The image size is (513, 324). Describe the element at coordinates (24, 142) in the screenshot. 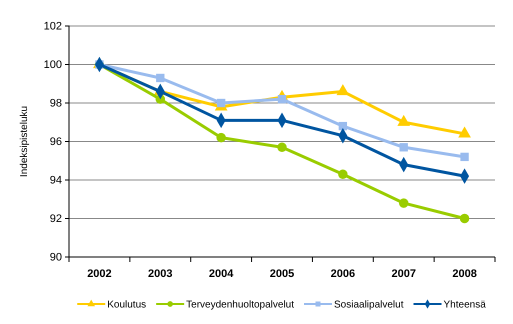

I see `y-axis-title: Indeksipisteluku` at that location.